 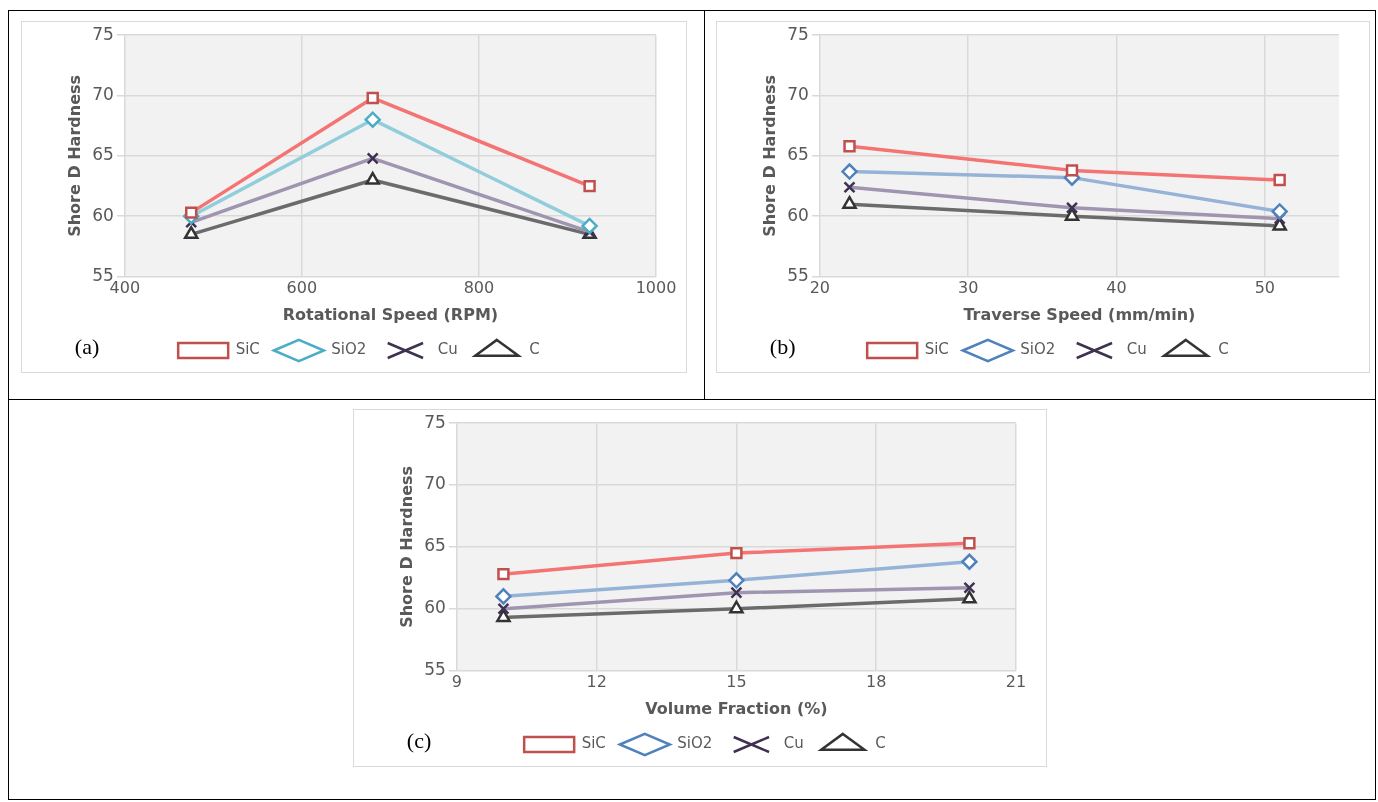 What do you see at coordinates (1016, 682) in the screenshot?
I see `x-tick-label: 21` at bounding box center [1016, 682].